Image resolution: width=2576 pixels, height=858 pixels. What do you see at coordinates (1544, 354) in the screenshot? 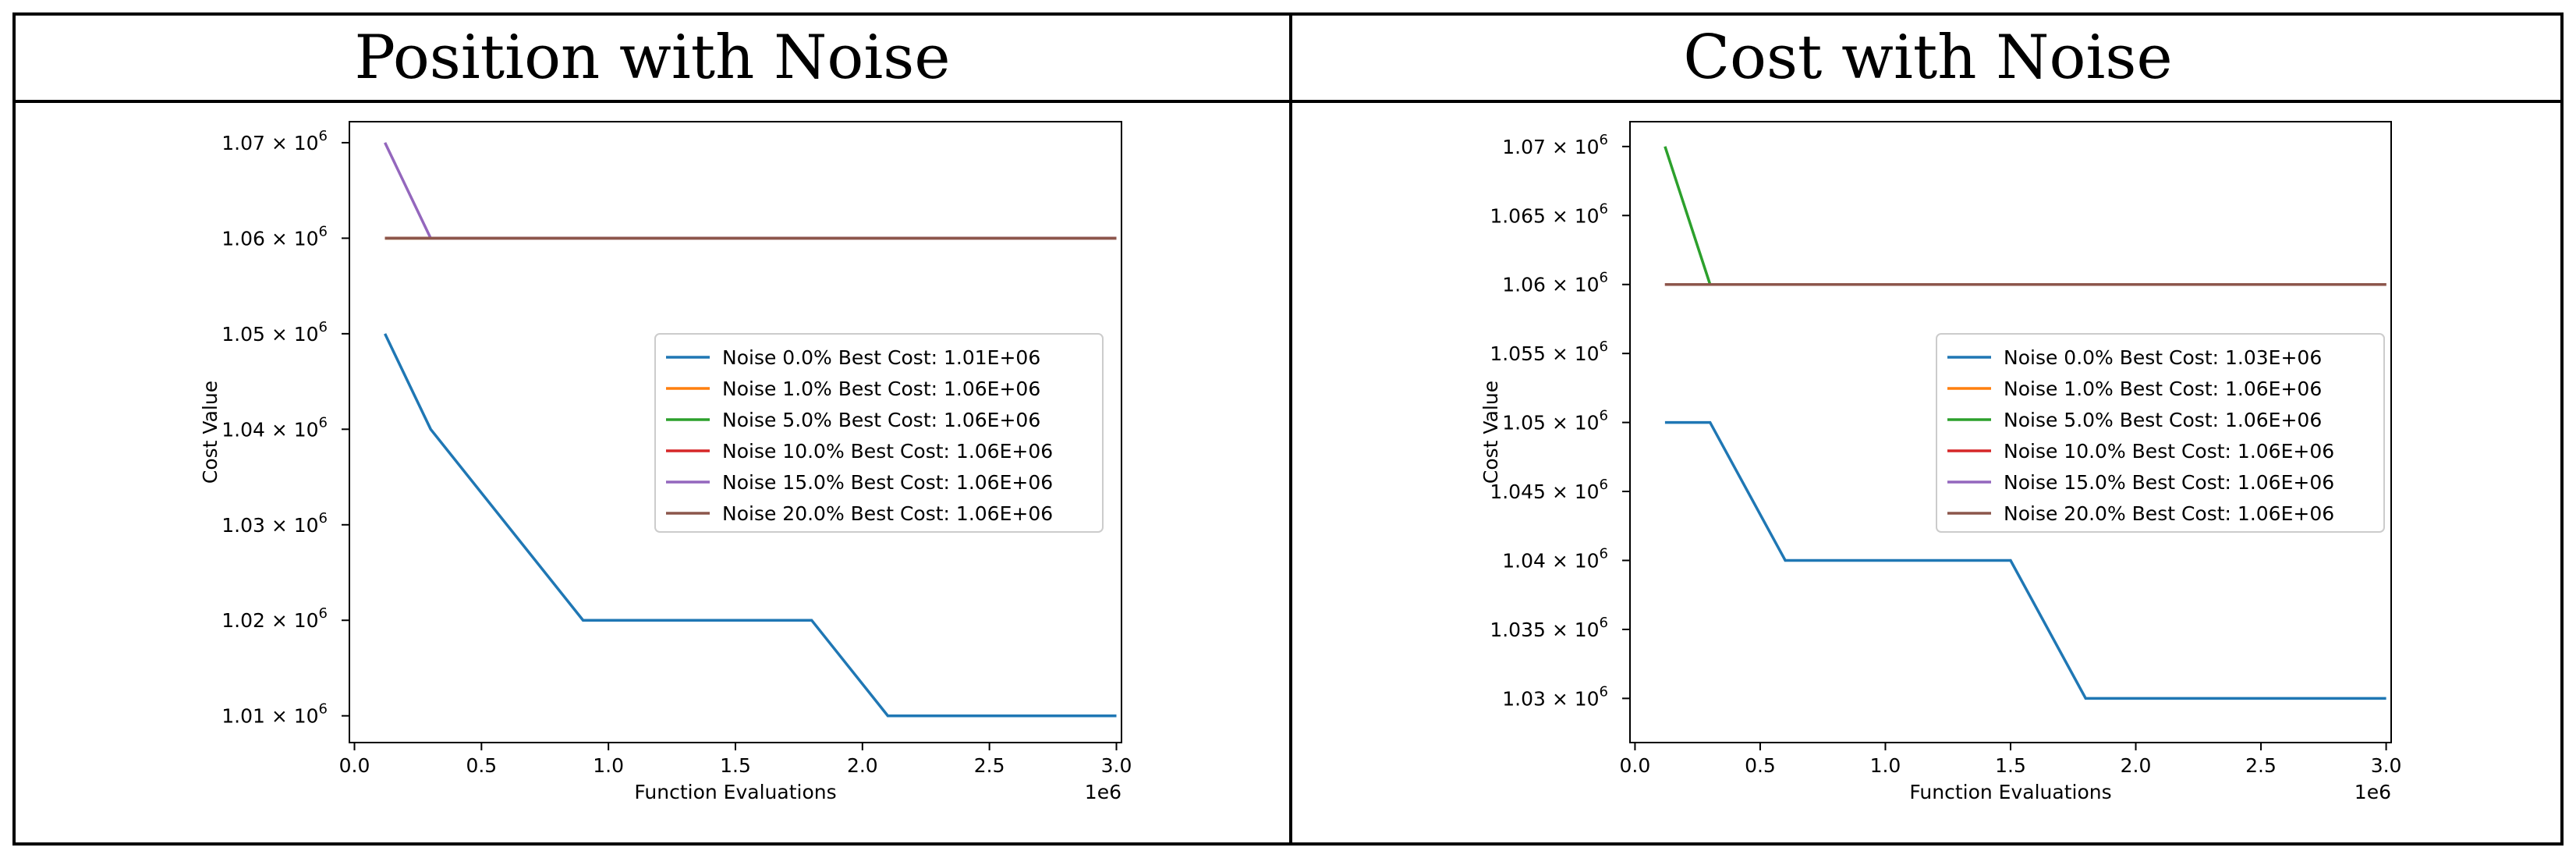
I see `y-tick-base: 1.055 × 10` at bounding box center [1544, 354].